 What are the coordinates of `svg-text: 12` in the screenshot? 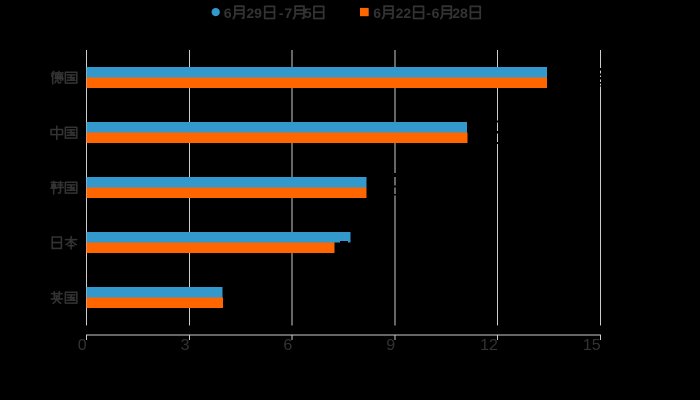 It's located at (489, 345).